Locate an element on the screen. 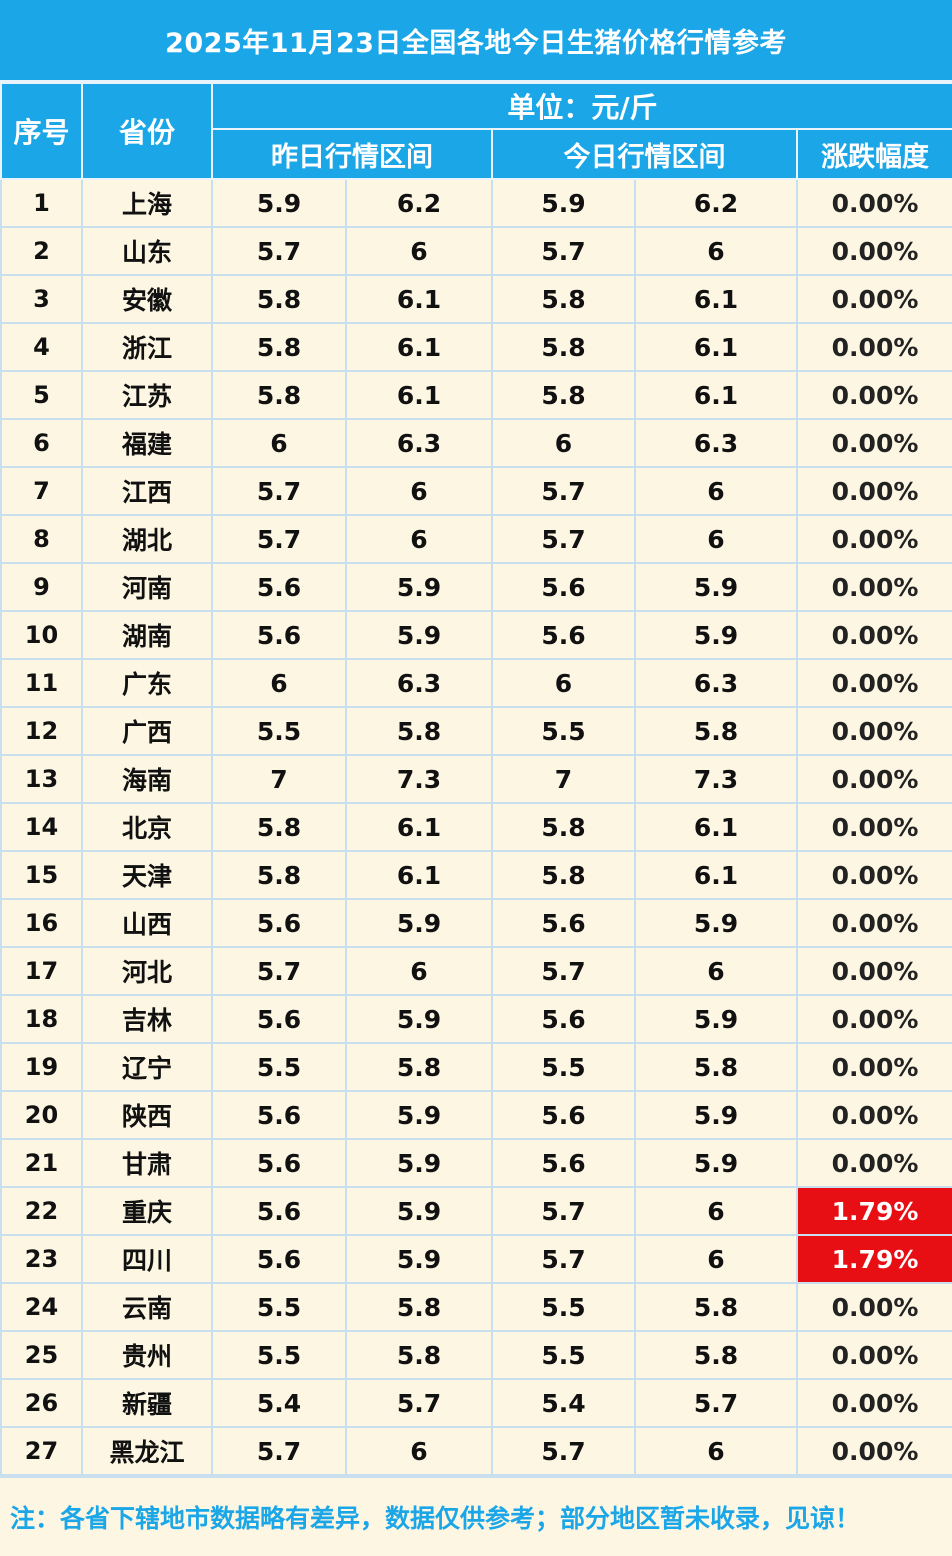 The height and width of the screenshot is (1556, 952). yesterday-high: 5.8 is located at coordinates (419, 1307).